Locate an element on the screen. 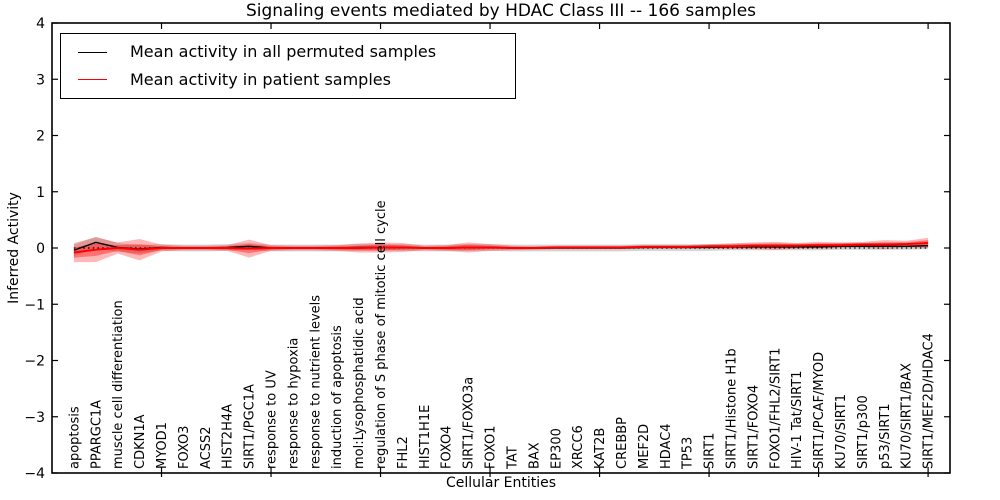 The height and width of the screenshot is (500, 1000). x-tick-label: FOXO3 is located at coordinates (184, 447).